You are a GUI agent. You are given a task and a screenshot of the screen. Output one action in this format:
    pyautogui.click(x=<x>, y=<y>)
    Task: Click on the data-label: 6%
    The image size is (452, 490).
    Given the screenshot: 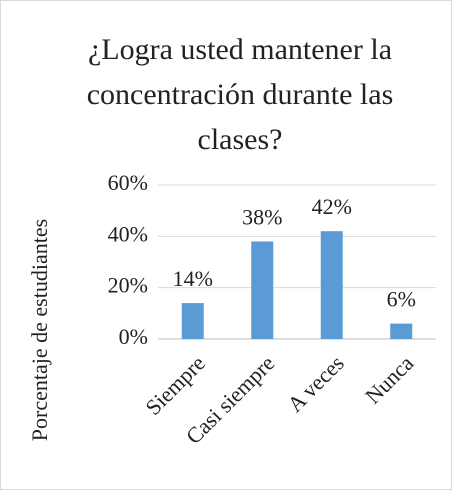 What is the action you would take?
    pyautogui.click(x=401, y=299)
    